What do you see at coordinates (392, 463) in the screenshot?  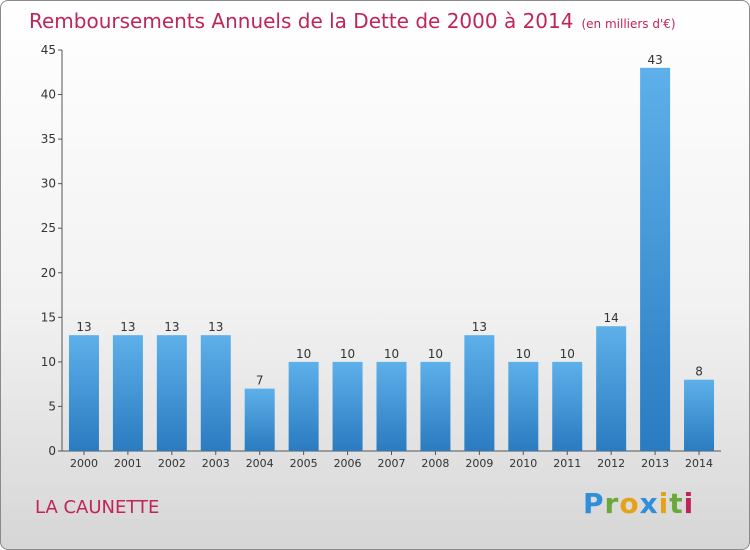 I see `x-tick-label: 2007` at bounding box center [392, 463].